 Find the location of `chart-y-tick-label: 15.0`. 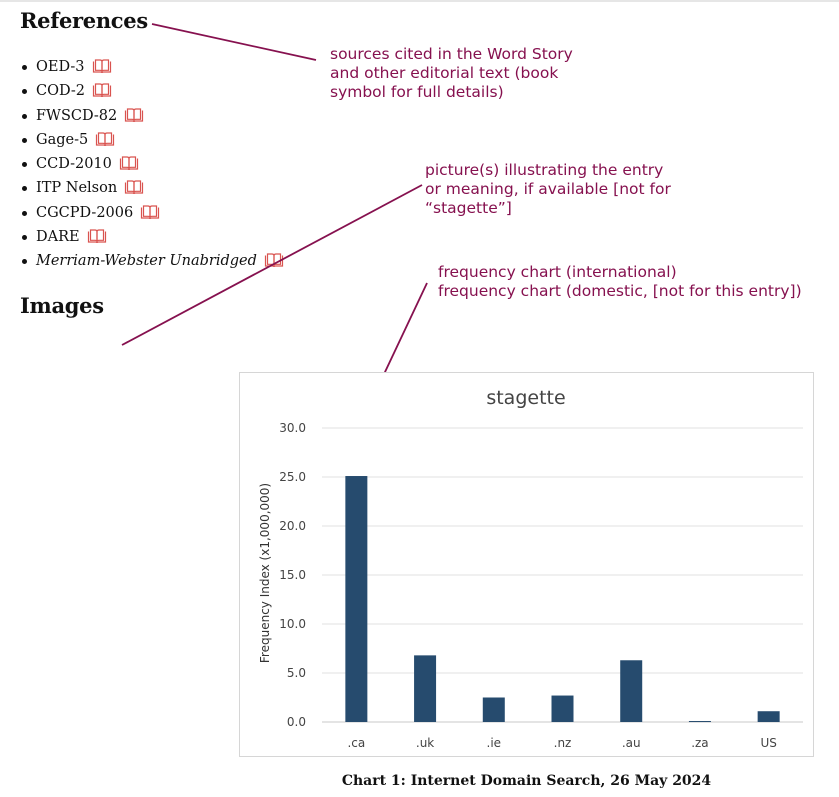

chart-y-tick-label: 15.0 is located at coordinates (292, 575).